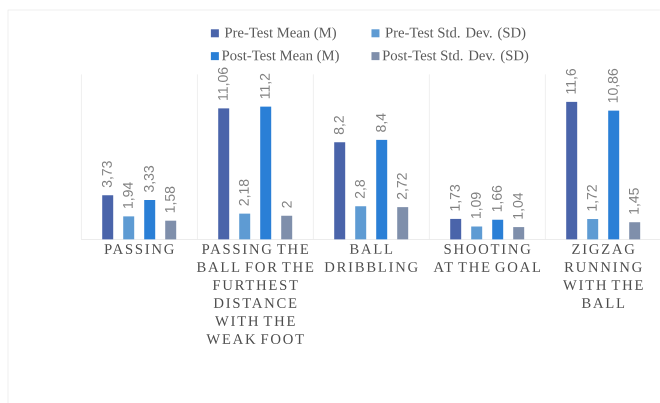  I want to click on data-label: 11,2, so click(266, 86).